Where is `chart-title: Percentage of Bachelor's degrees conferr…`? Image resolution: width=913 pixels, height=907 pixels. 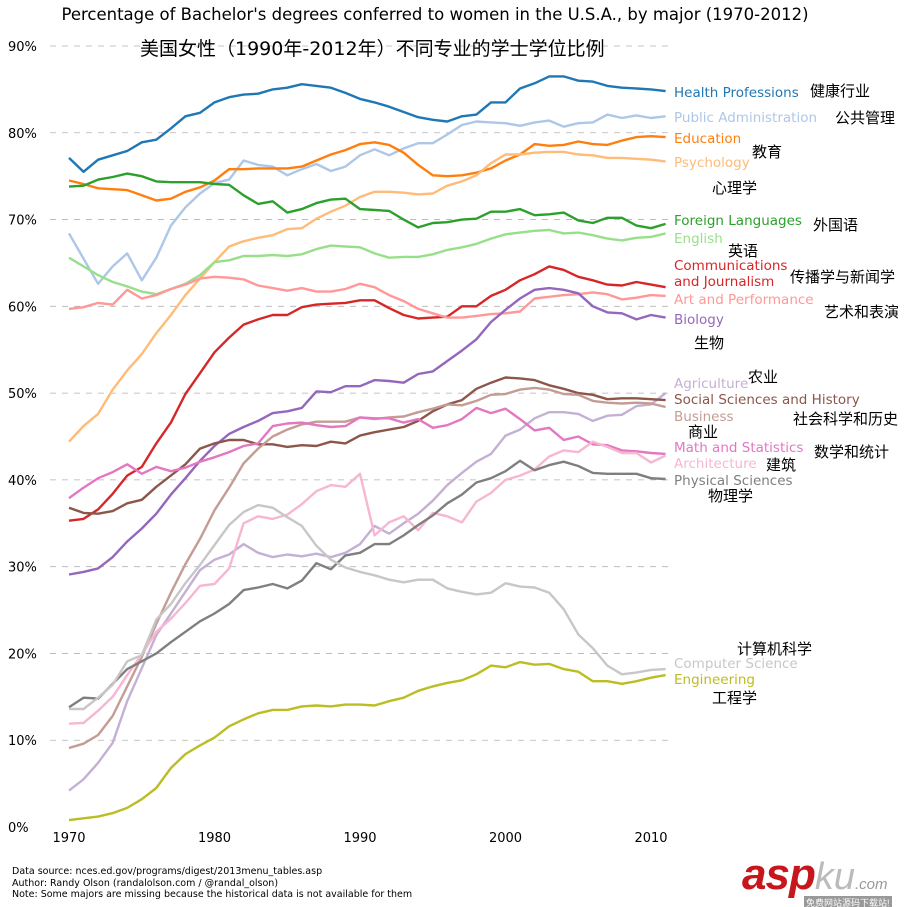 chart-title: Percentage of Bachelor's degrees conferr… is located at coordinates (435, 14).